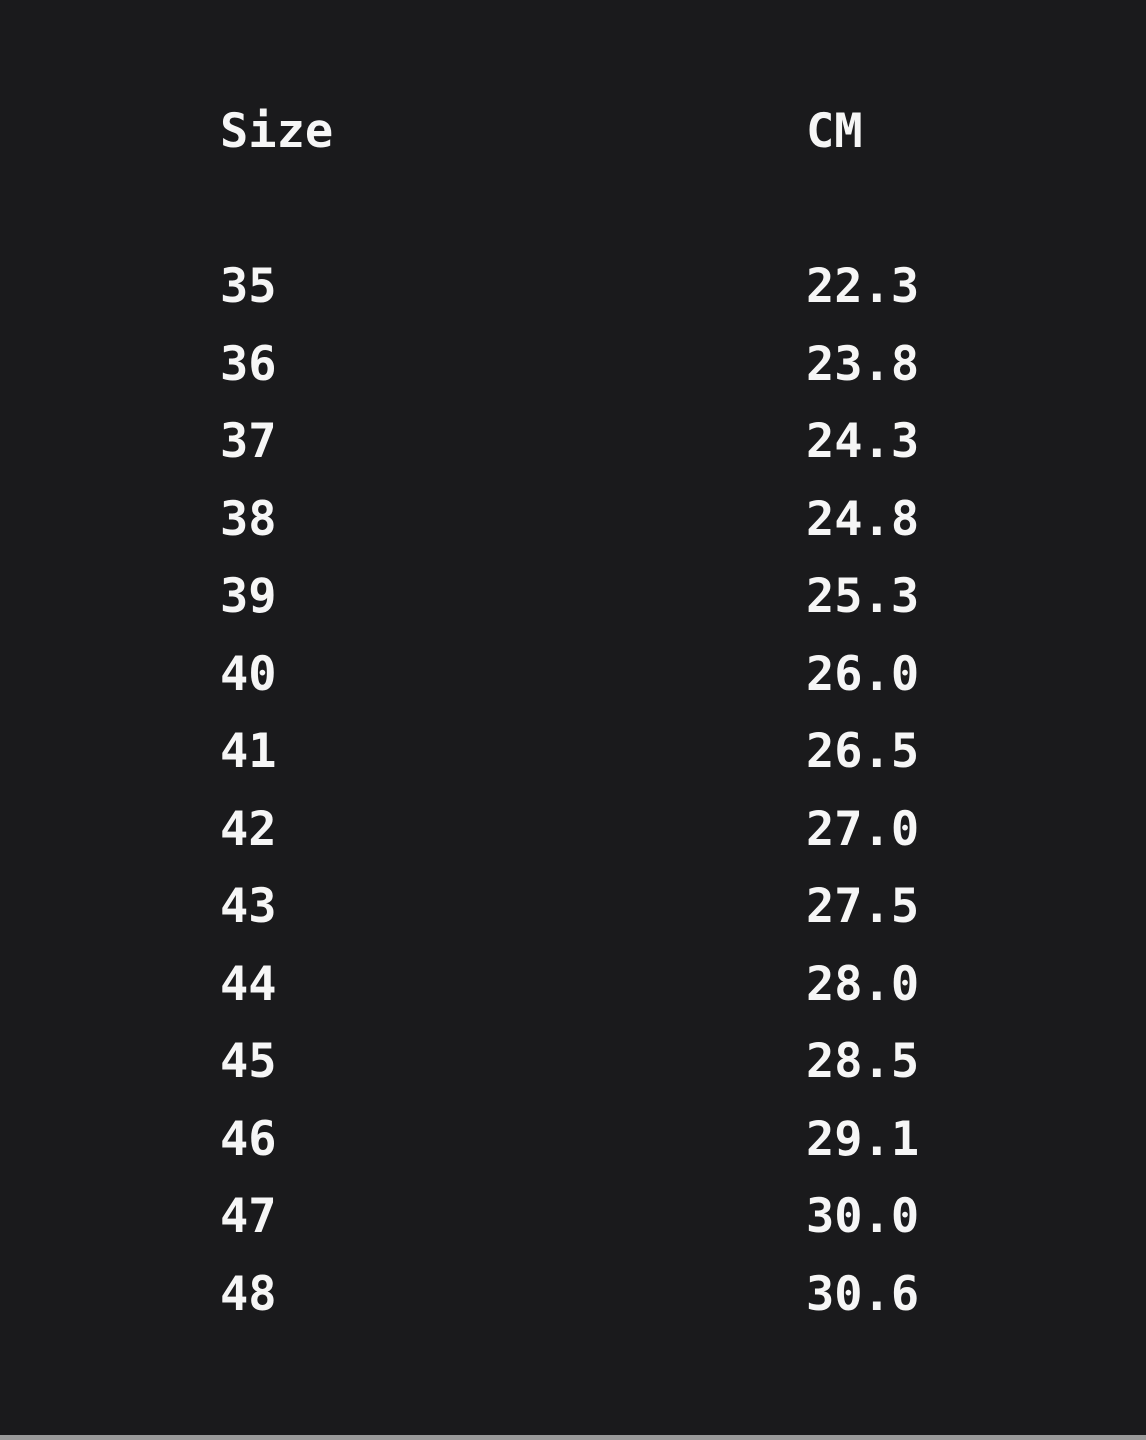 This screenshot has height=1440, width=1146. Describe the element at coordinates (683, 442) in the screenshot. I see `table-row: 37 24.3` at that location.